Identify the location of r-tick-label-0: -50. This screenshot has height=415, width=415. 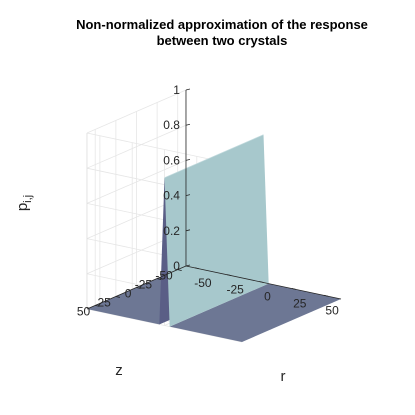
(203, 283).